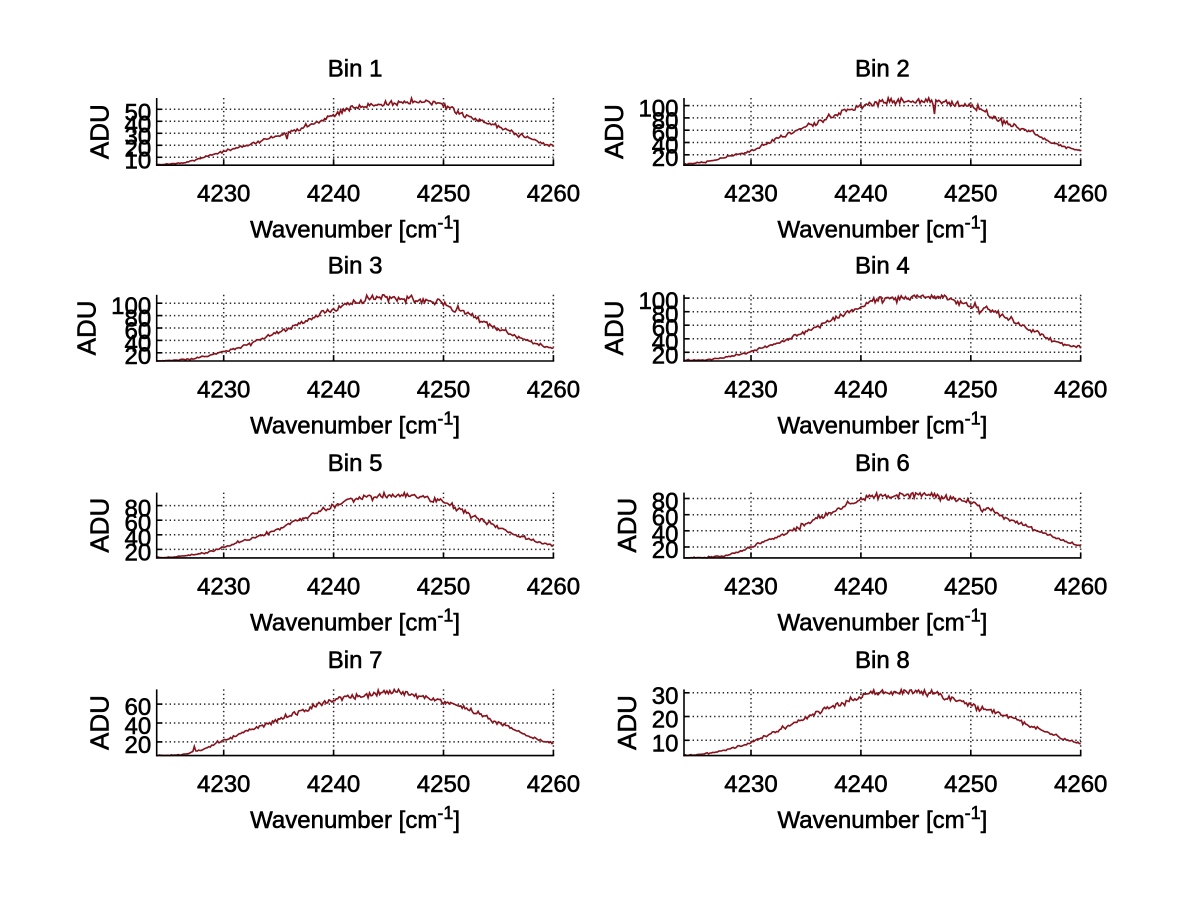  What do you see at coordinates (882, 463) in the screenshot?
I see `svg-text: Bin 6` at bounding box center [882, 463].